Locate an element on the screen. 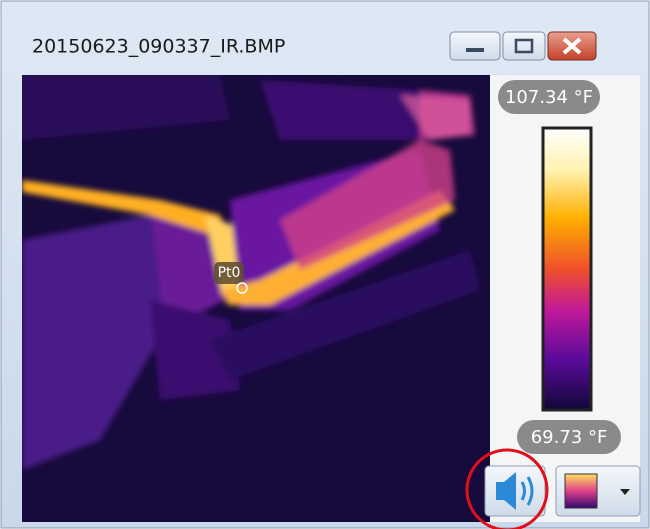  max-label: 107.34 °F is located at coordinates (549, 97).